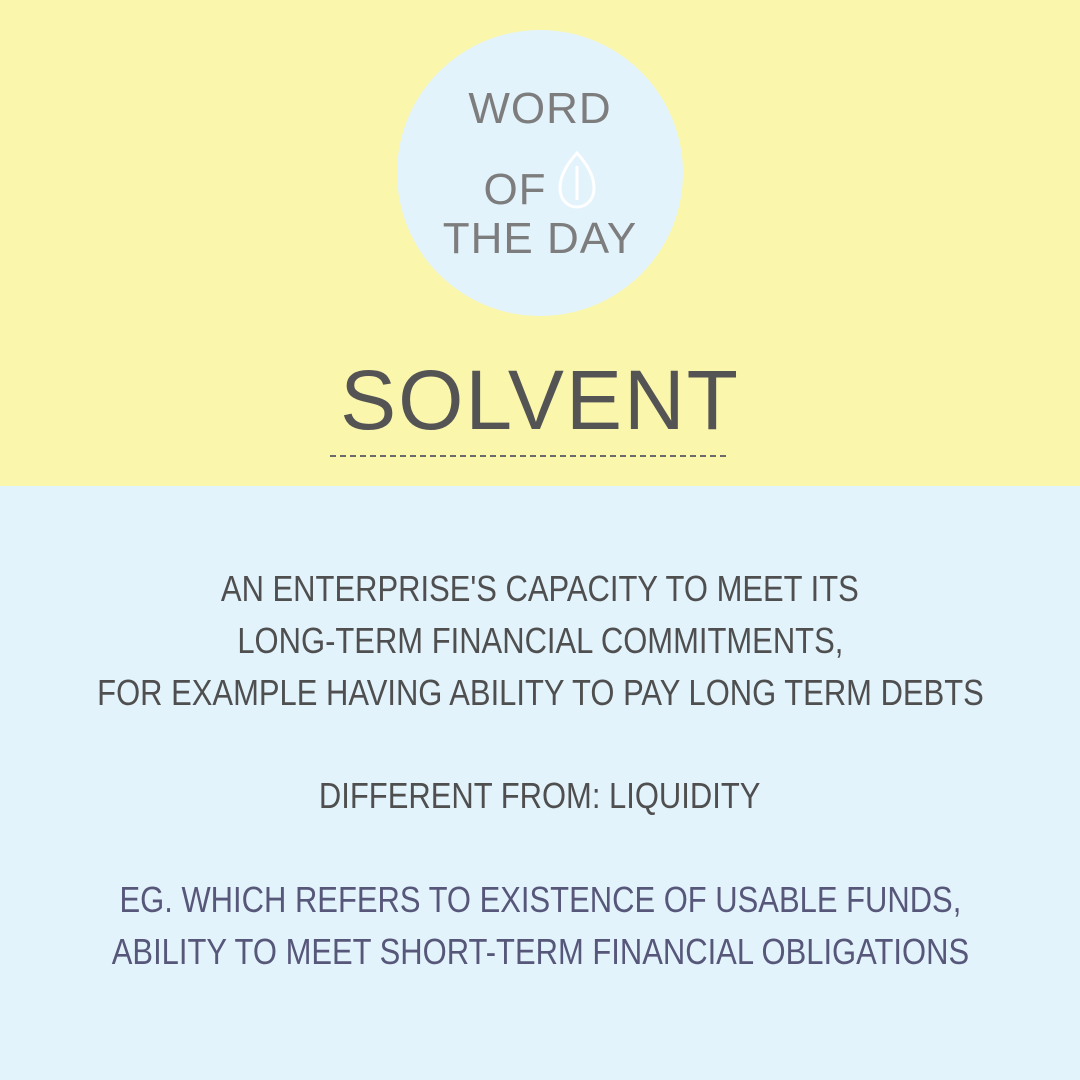 Image resolution: width=1080 pixels, height=1080 pixels. What do you see at coordinates (540, 108) in the screenshot?
I see `badge-line-word: WORD` at bounding box center [540, 108].